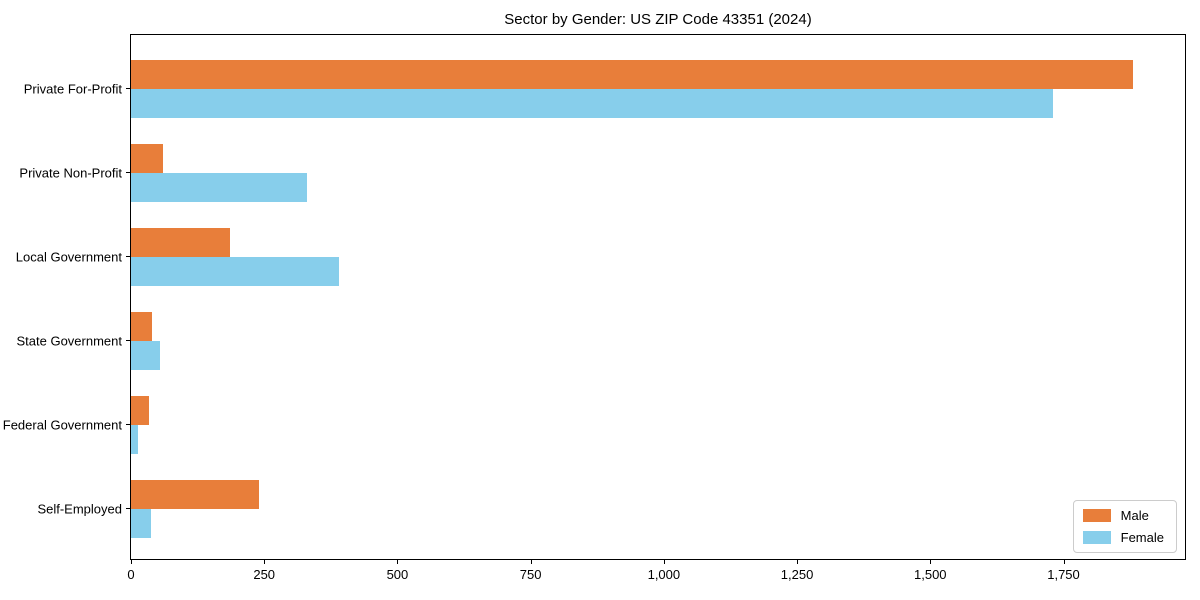 This screenshot has height=600, width=1200. Describe the element at coordinates (797, 574) in the screenshot. I see `x-tick-label: 1,250` at that location.